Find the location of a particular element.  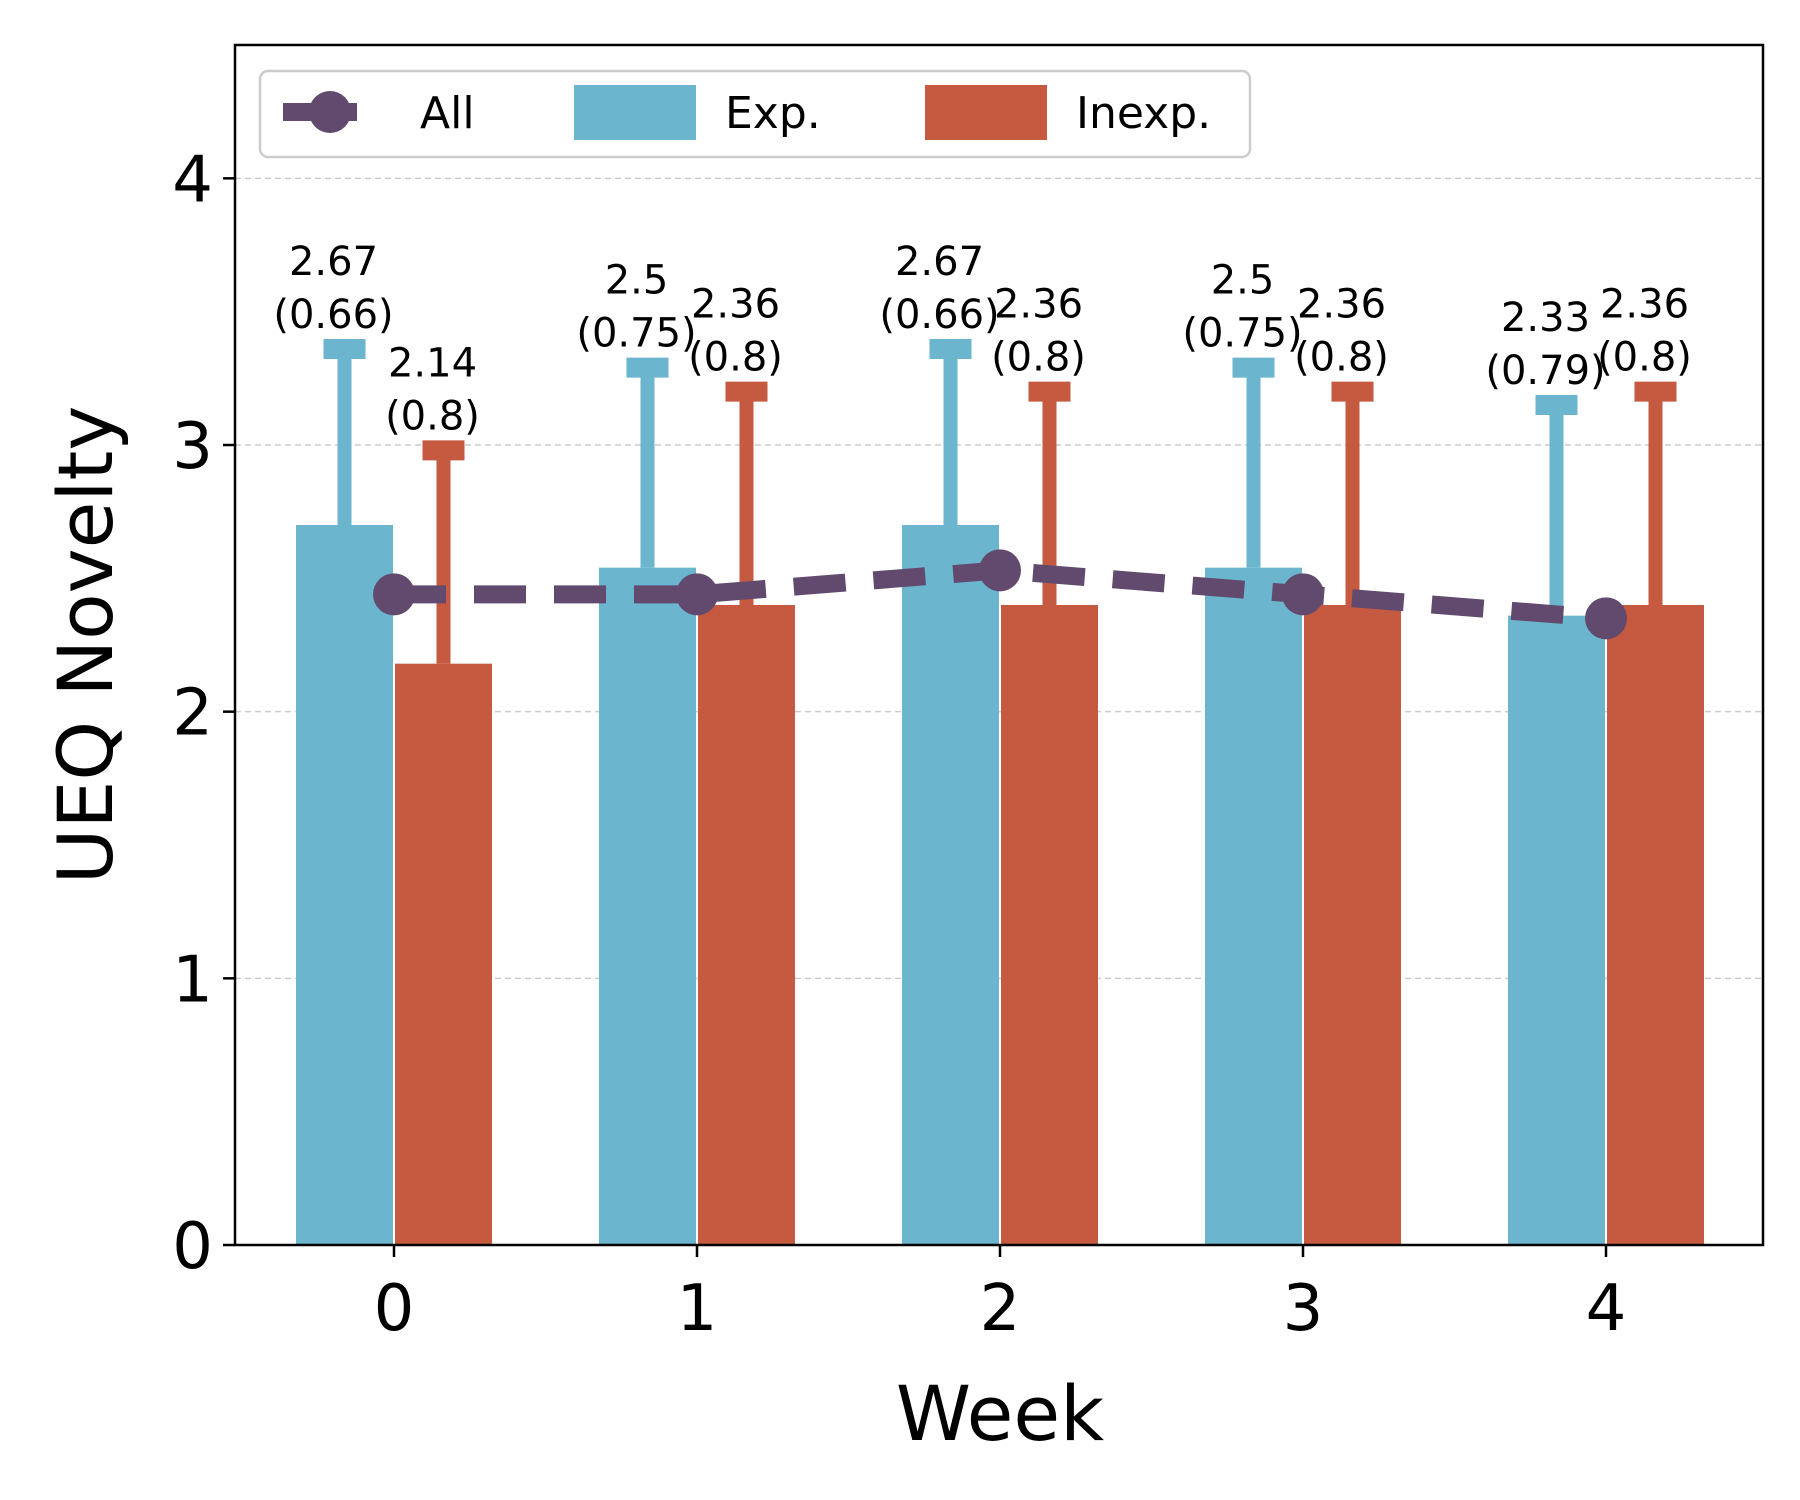

x-axis-title: Week is located at coordinates (1000, 1413).